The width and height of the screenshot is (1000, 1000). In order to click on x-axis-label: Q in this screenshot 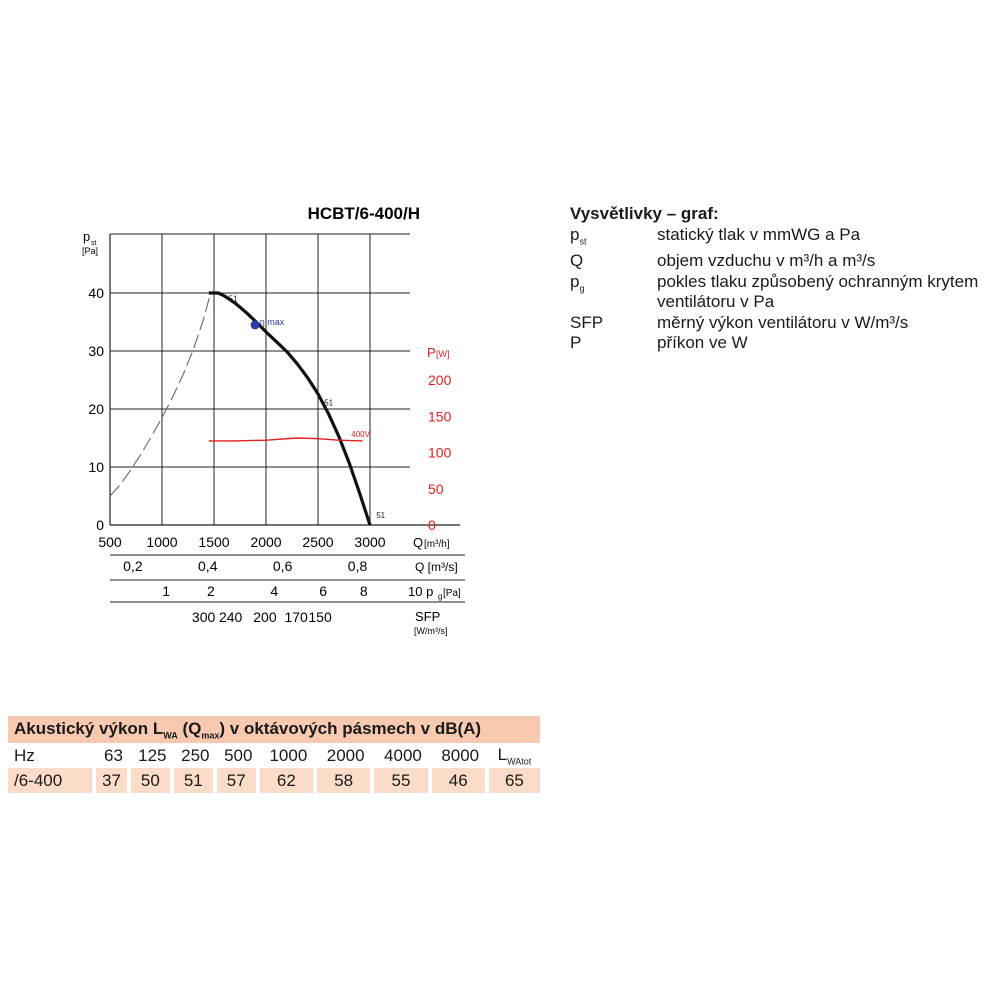, I will do `click(418, 542)`.